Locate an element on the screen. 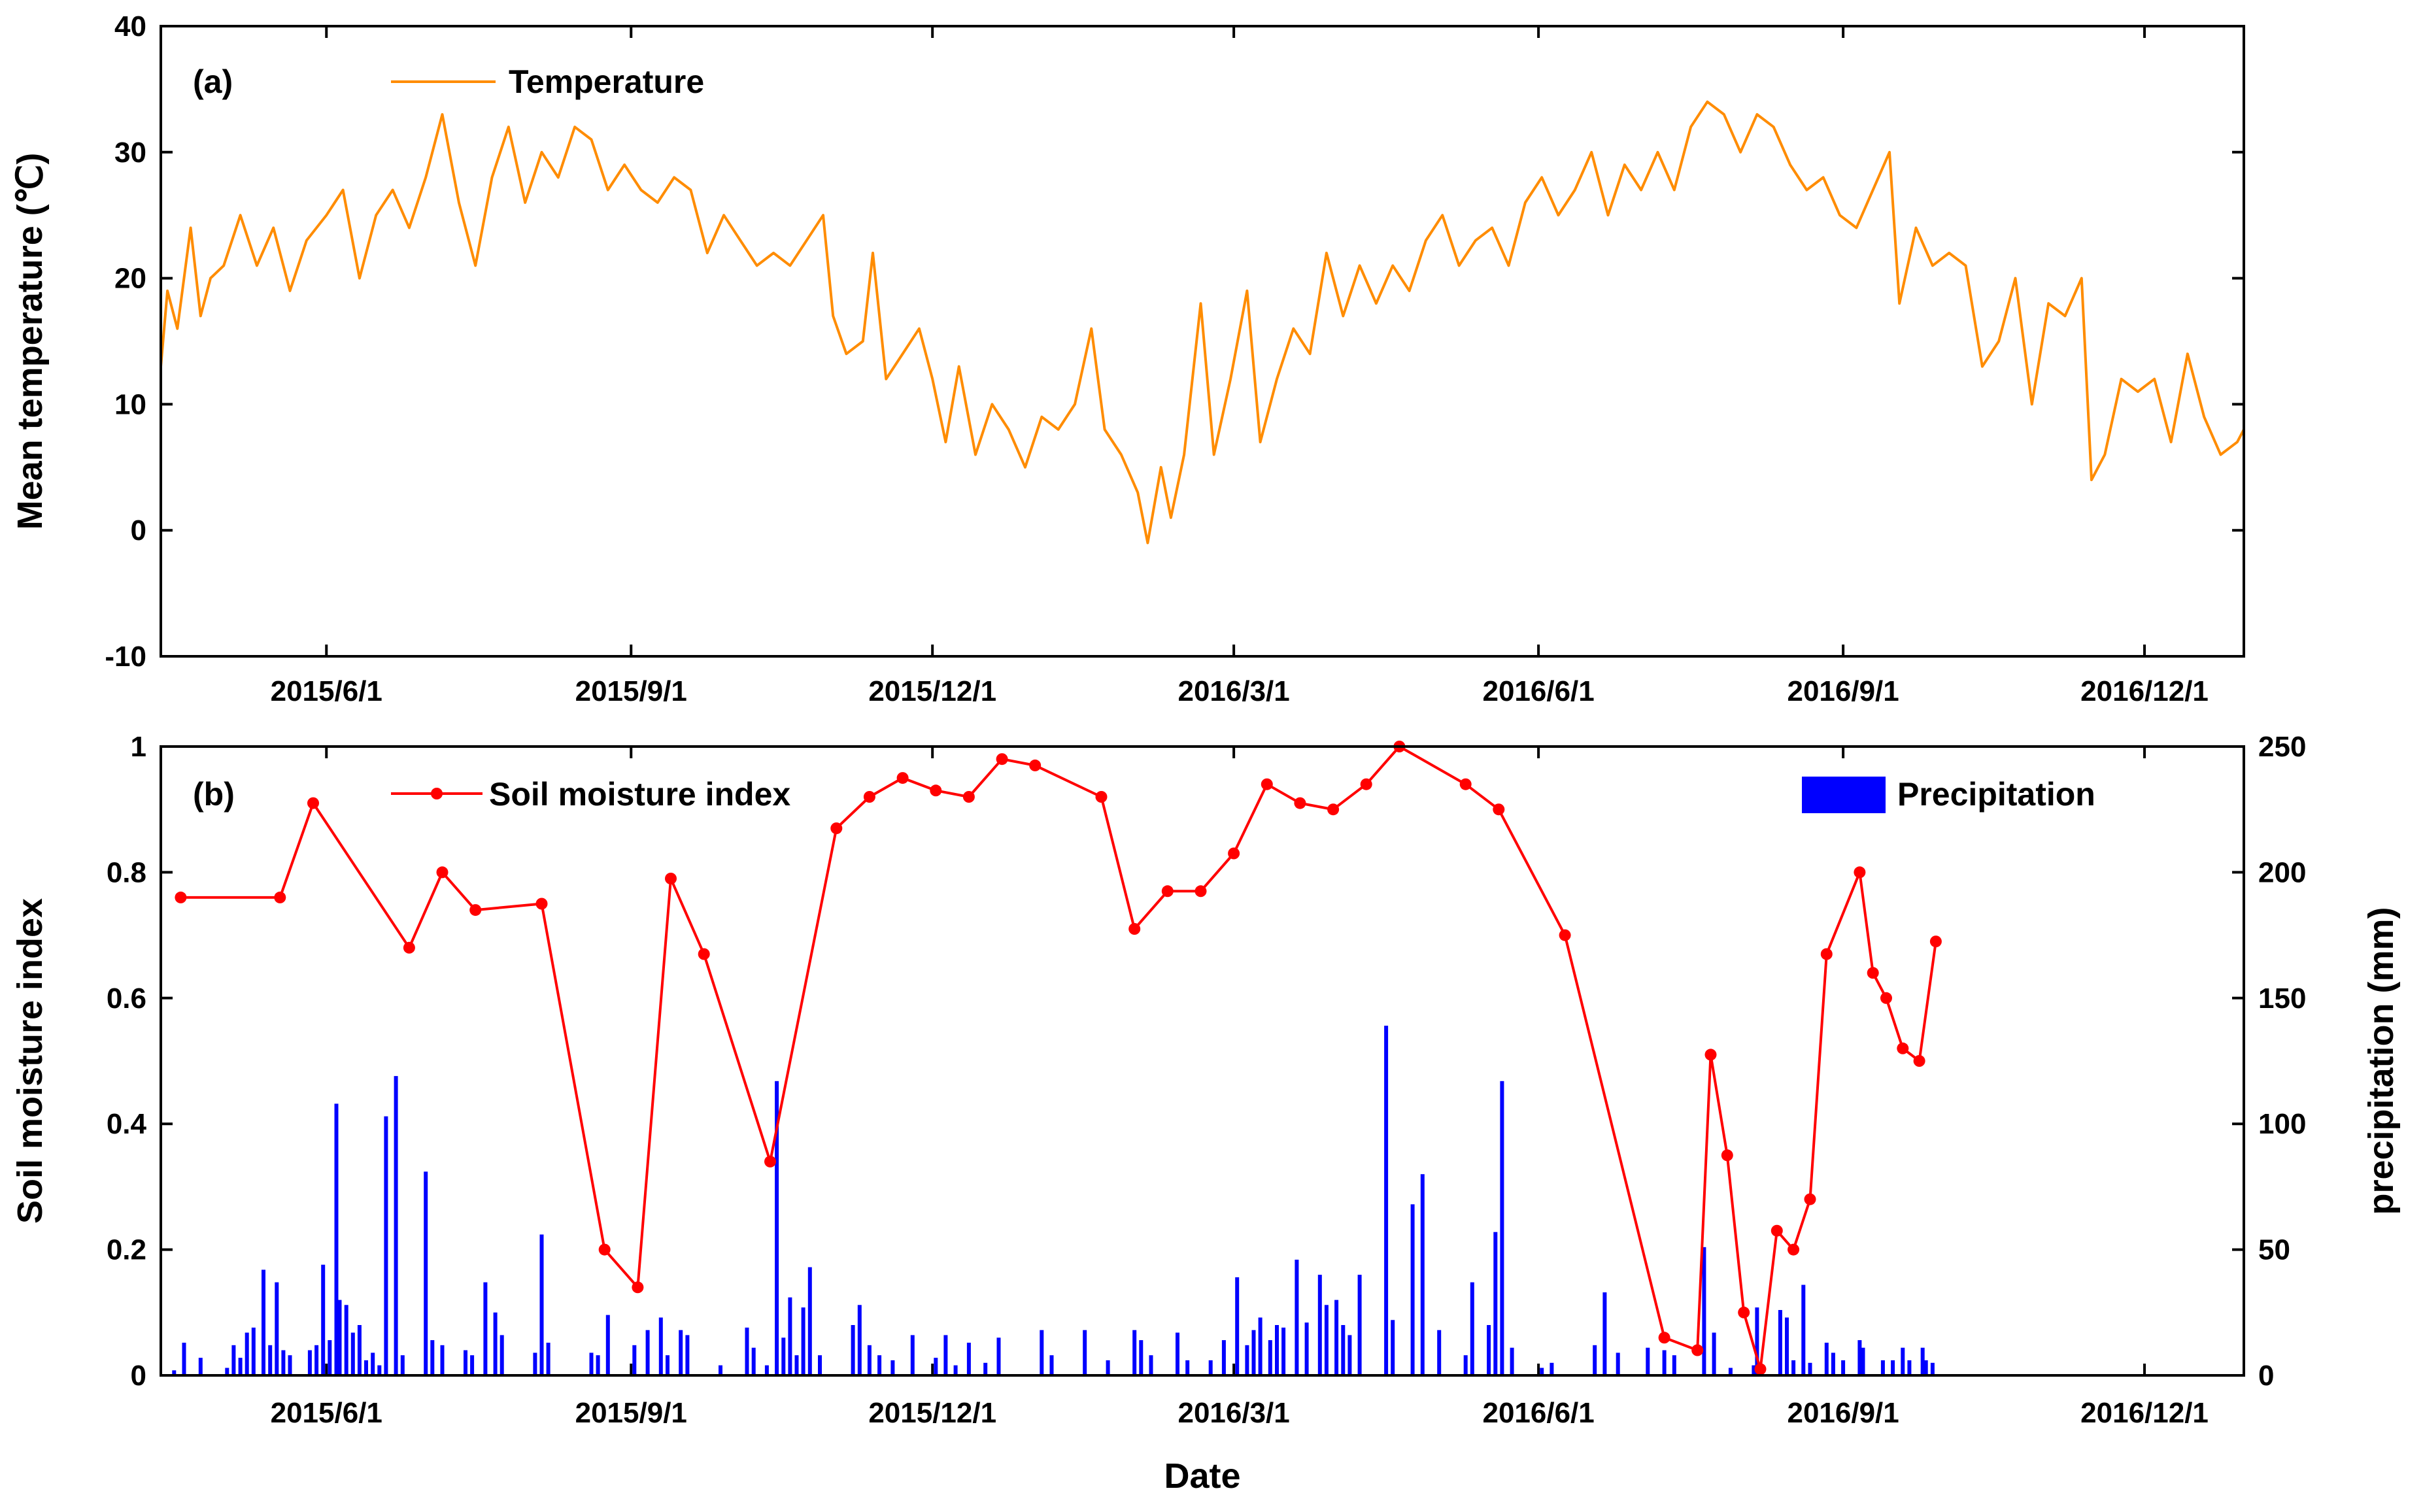 Image resolution: width=2423 pixels, height=1512 pixels. panel-b-label-letter: b is located at coordinates (214, 794).